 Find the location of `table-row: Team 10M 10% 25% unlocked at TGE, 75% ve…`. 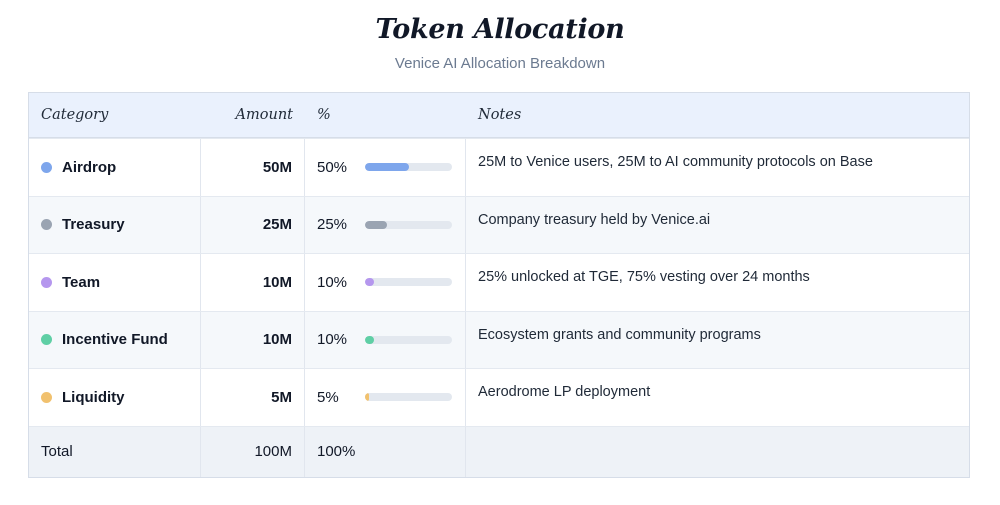

table-row: Team 10M 10% 25% unlocked at TGE, 75% ve… is located at coordinates (499, 282).